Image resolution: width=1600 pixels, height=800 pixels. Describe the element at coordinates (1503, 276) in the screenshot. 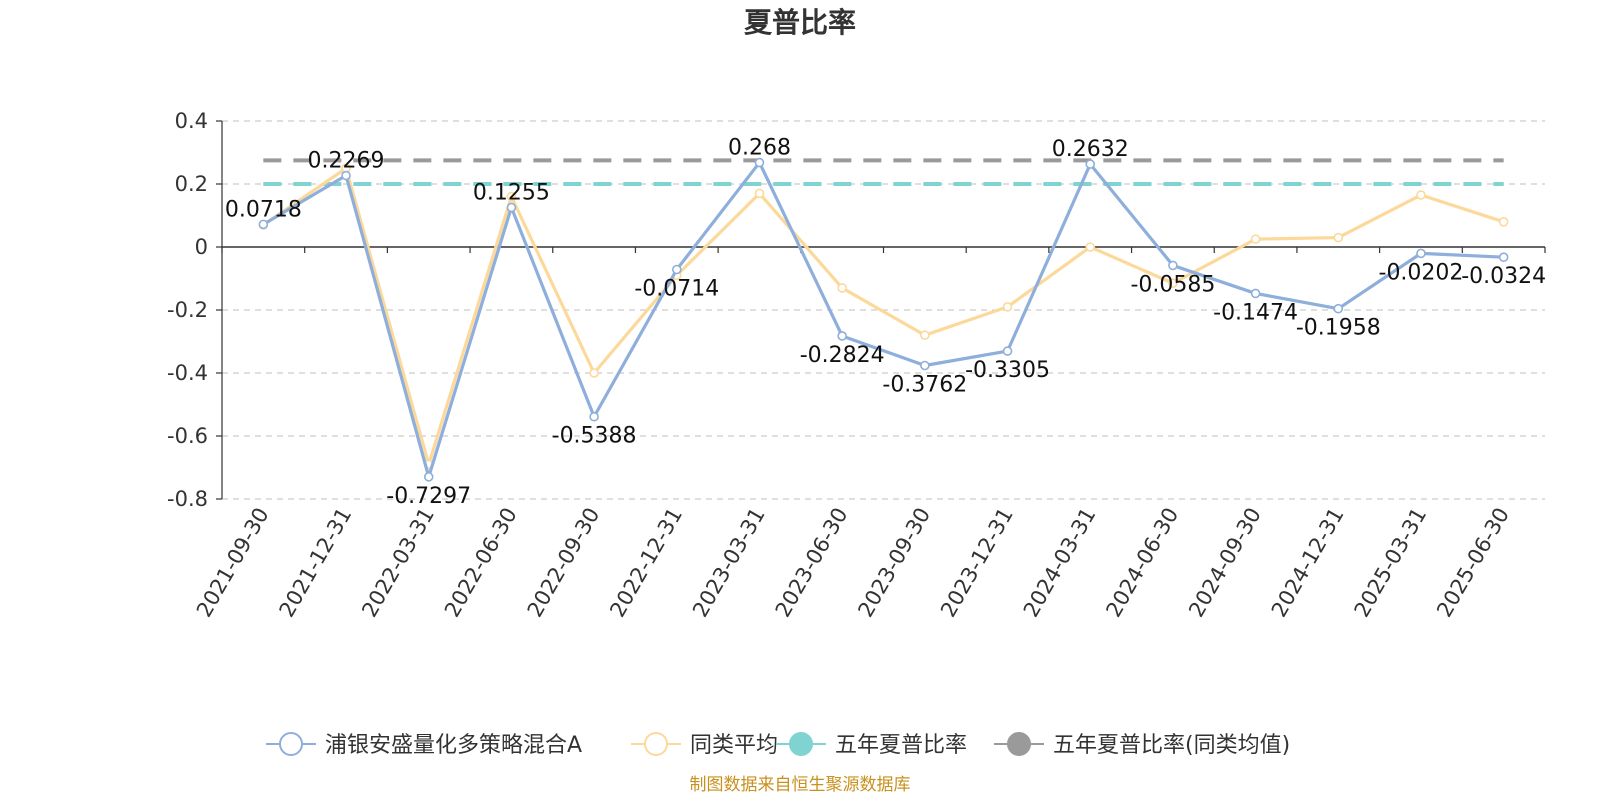

I see `data-label: -0.0324` at that location.